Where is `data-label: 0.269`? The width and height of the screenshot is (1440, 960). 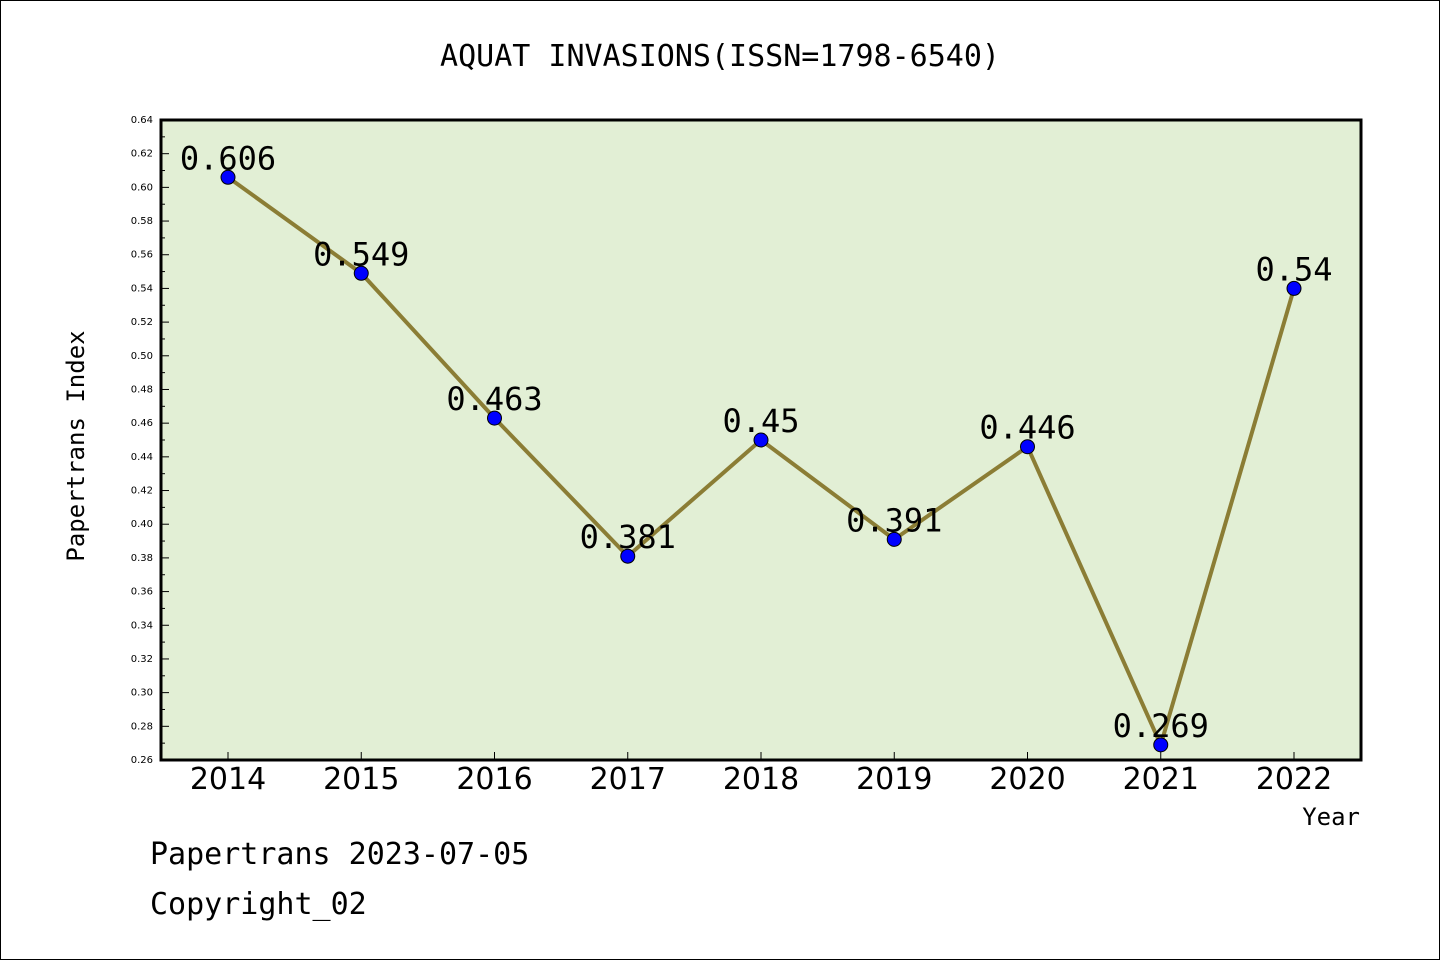 data-label: 0.269 is located at coordinates (1161, 726).